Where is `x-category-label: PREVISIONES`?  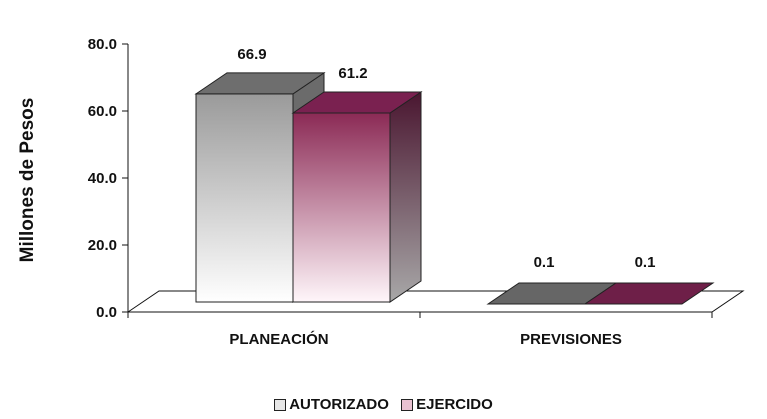 x-category-label: PREVISIONES is located at coordinates (571, 339).